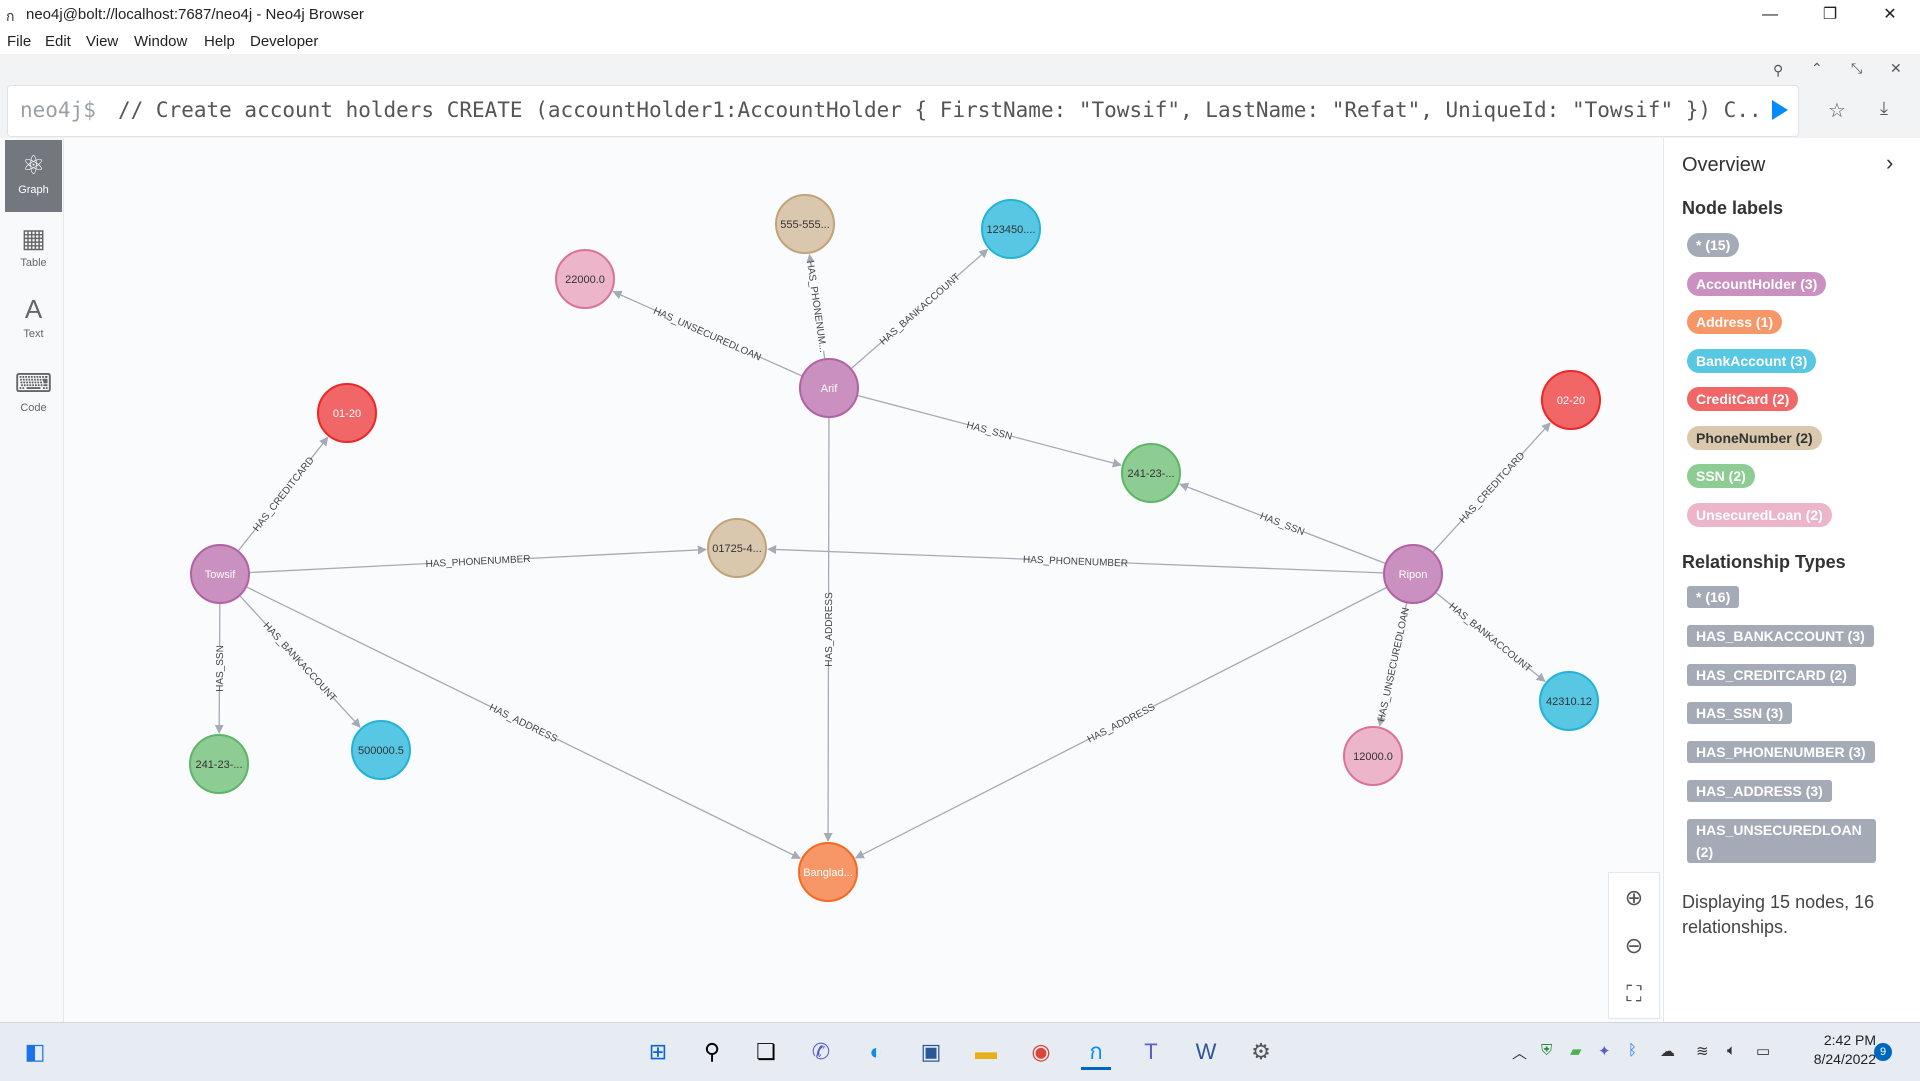  Describe the element at coordinates (1763, 1051) in the screenshot. I see `battery-icon: ▭` at that location.